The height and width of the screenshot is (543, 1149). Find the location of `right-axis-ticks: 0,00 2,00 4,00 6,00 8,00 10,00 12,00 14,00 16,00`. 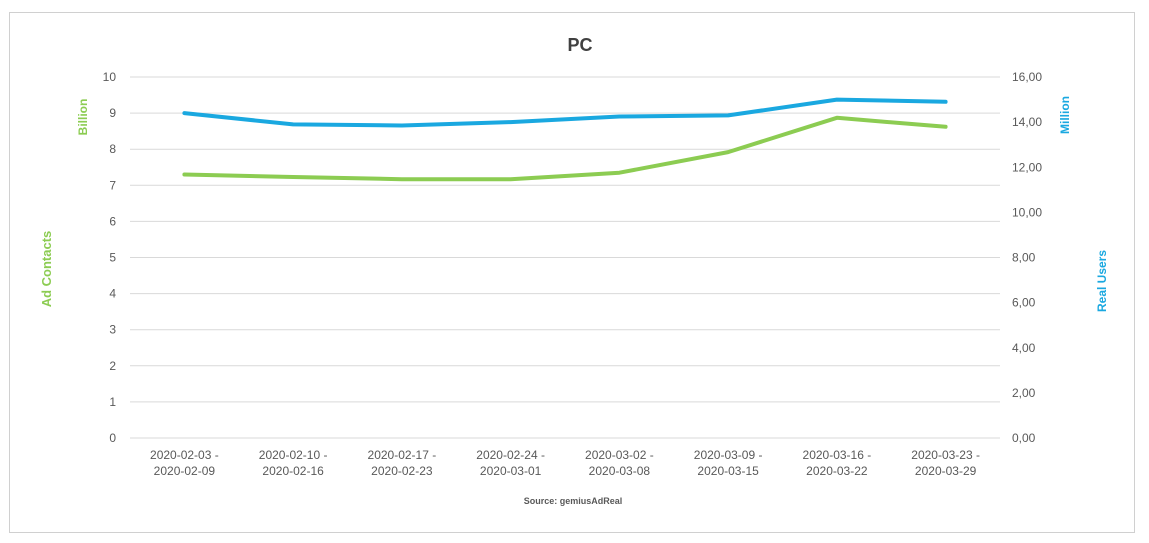

right-axis-ticks: 0,00 2,00 4,00 6,00 8,00 10,00 12,00 14,00 16,00 is located at coordinates (1027, 257).